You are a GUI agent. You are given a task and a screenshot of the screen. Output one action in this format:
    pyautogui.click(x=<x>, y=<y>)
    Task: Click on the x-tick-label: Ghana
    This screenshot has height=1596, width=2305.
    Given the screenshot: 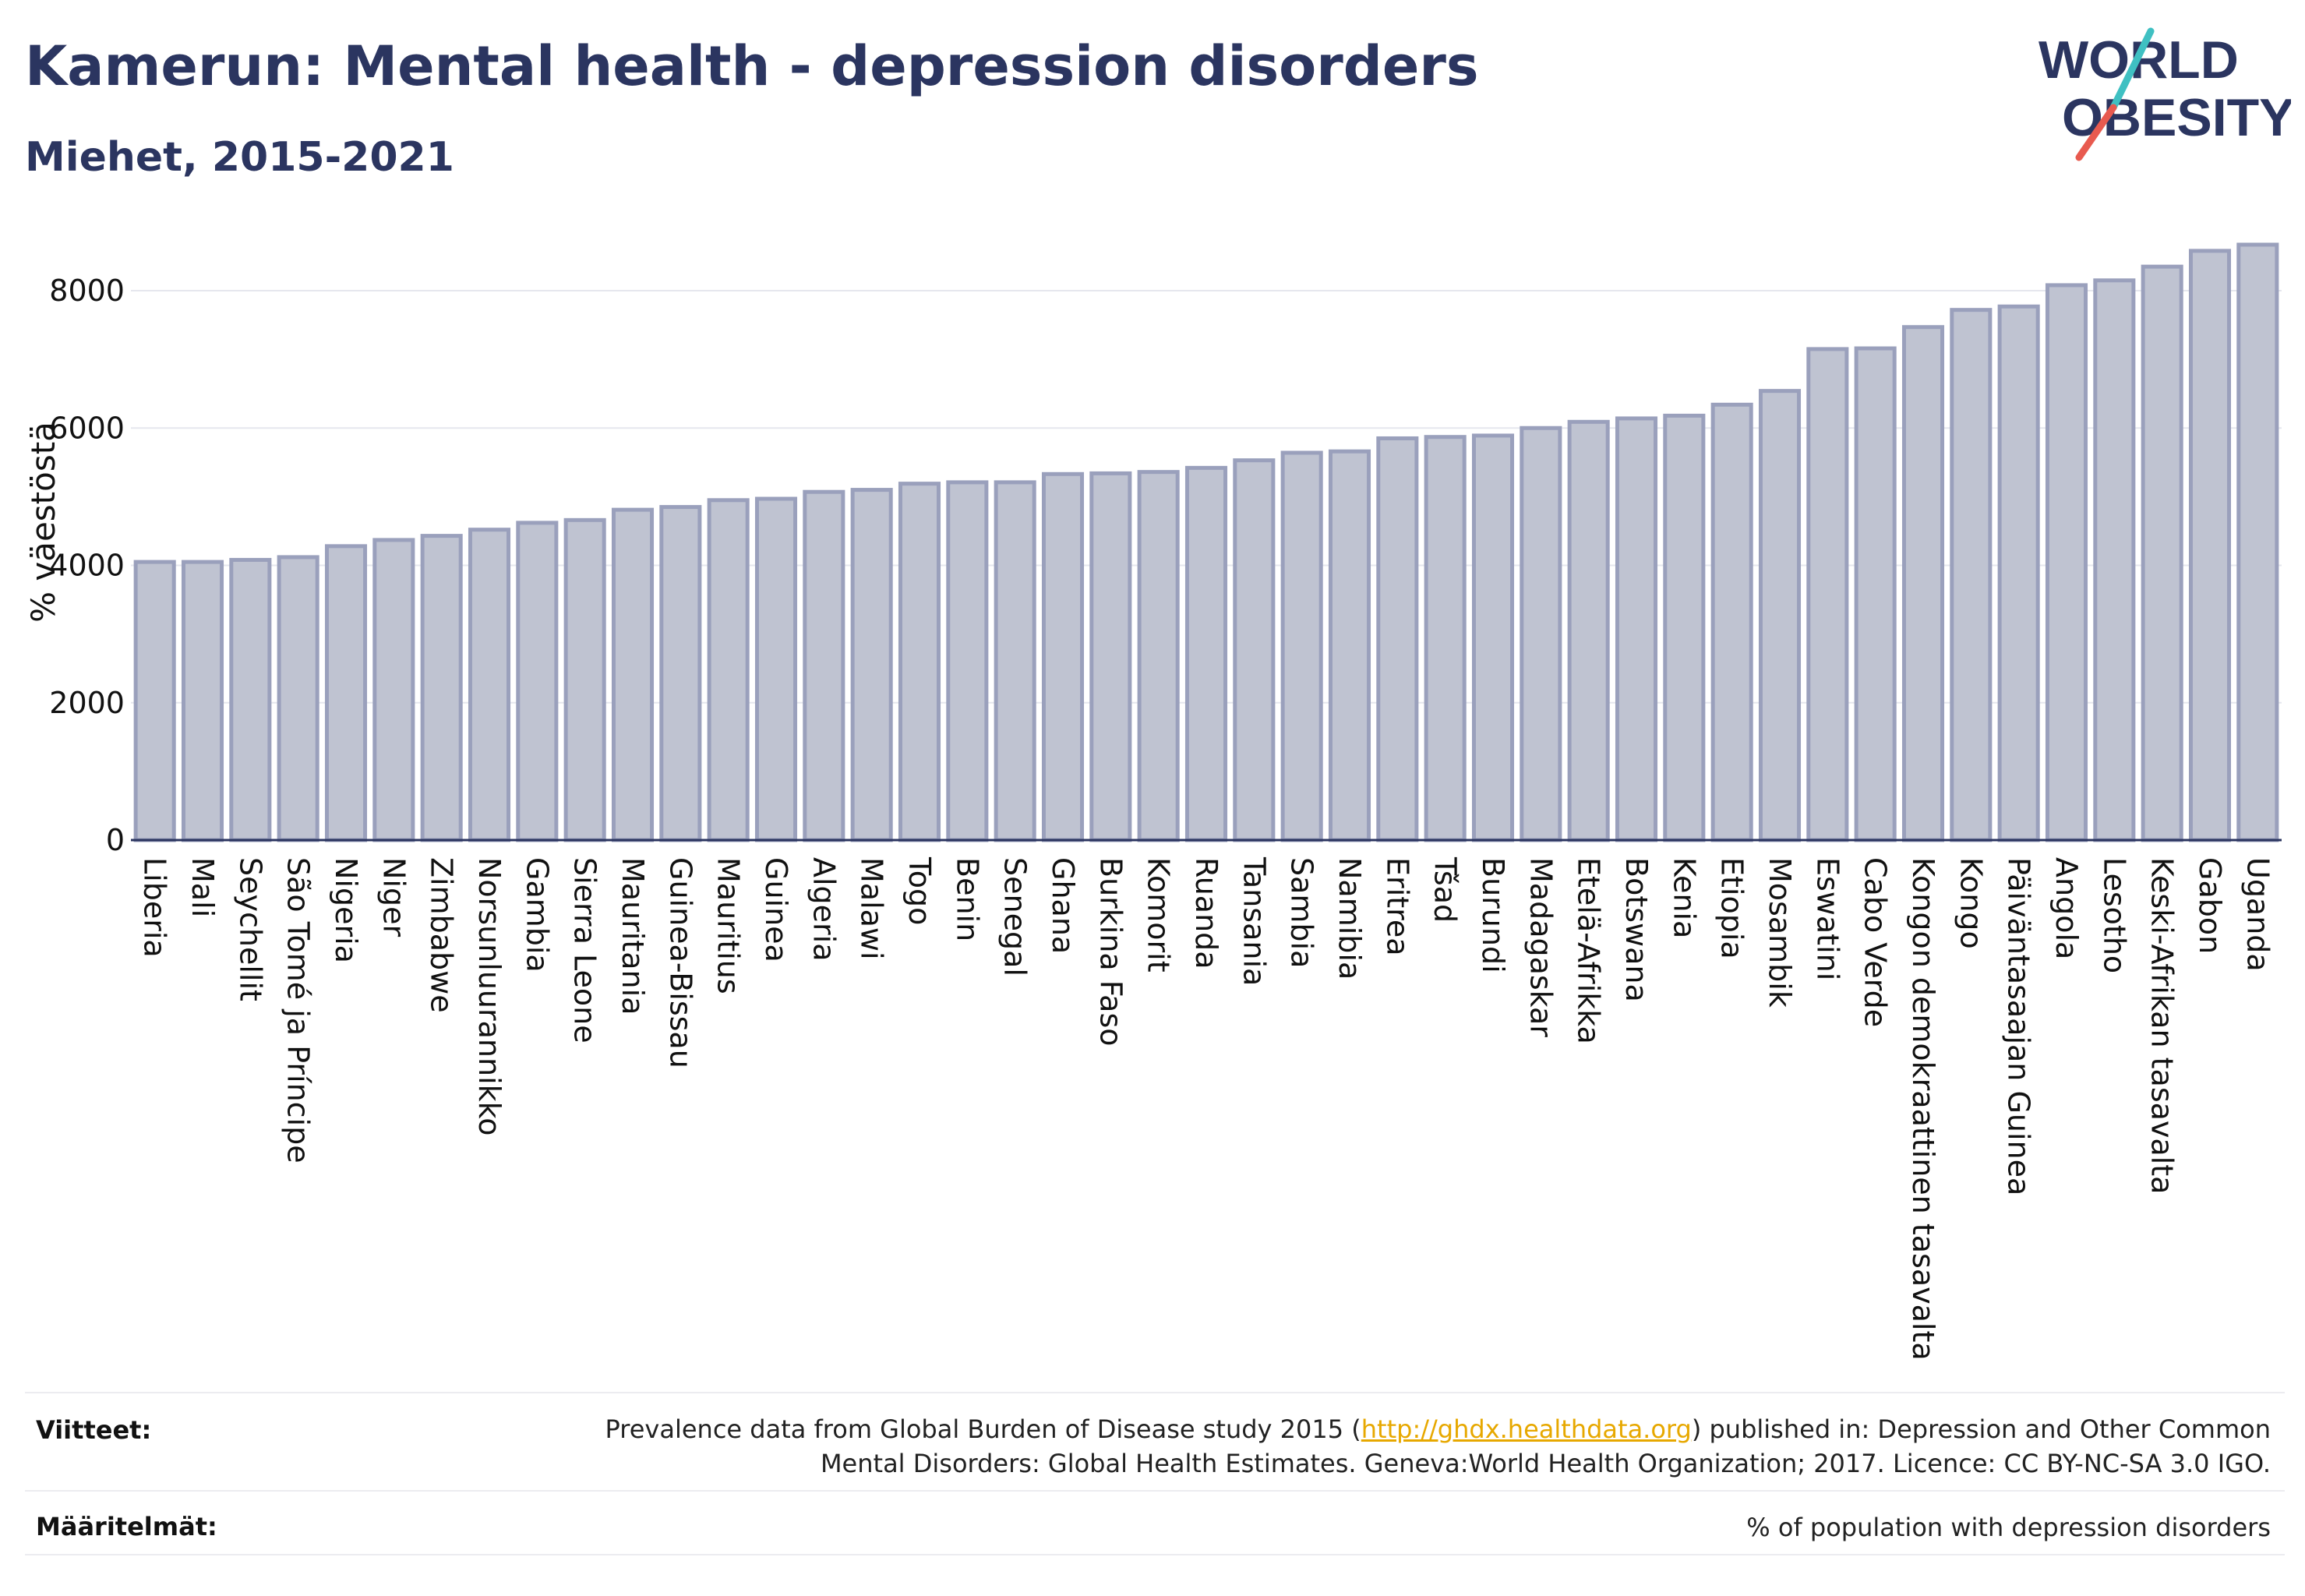 What is the action you would take?
    pyautogui.click(x=1063, y=905)
    